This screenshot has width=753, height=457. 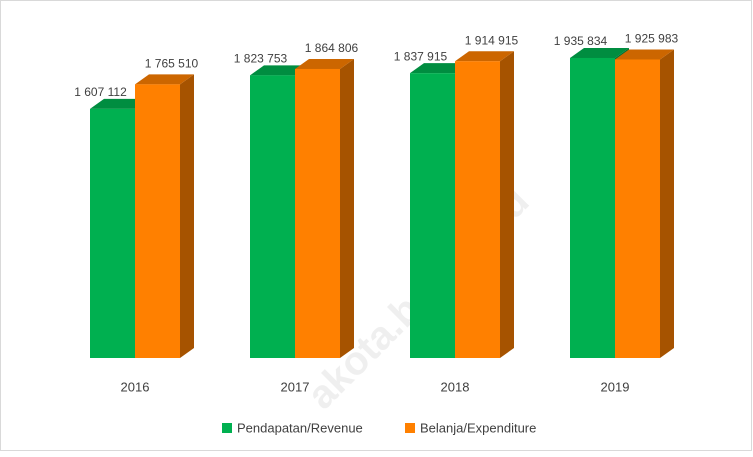 What do you see at coordinates (615, 386) in the screenshot?
I see `x-tick-label: 2019` at bounding box center [615, 386].